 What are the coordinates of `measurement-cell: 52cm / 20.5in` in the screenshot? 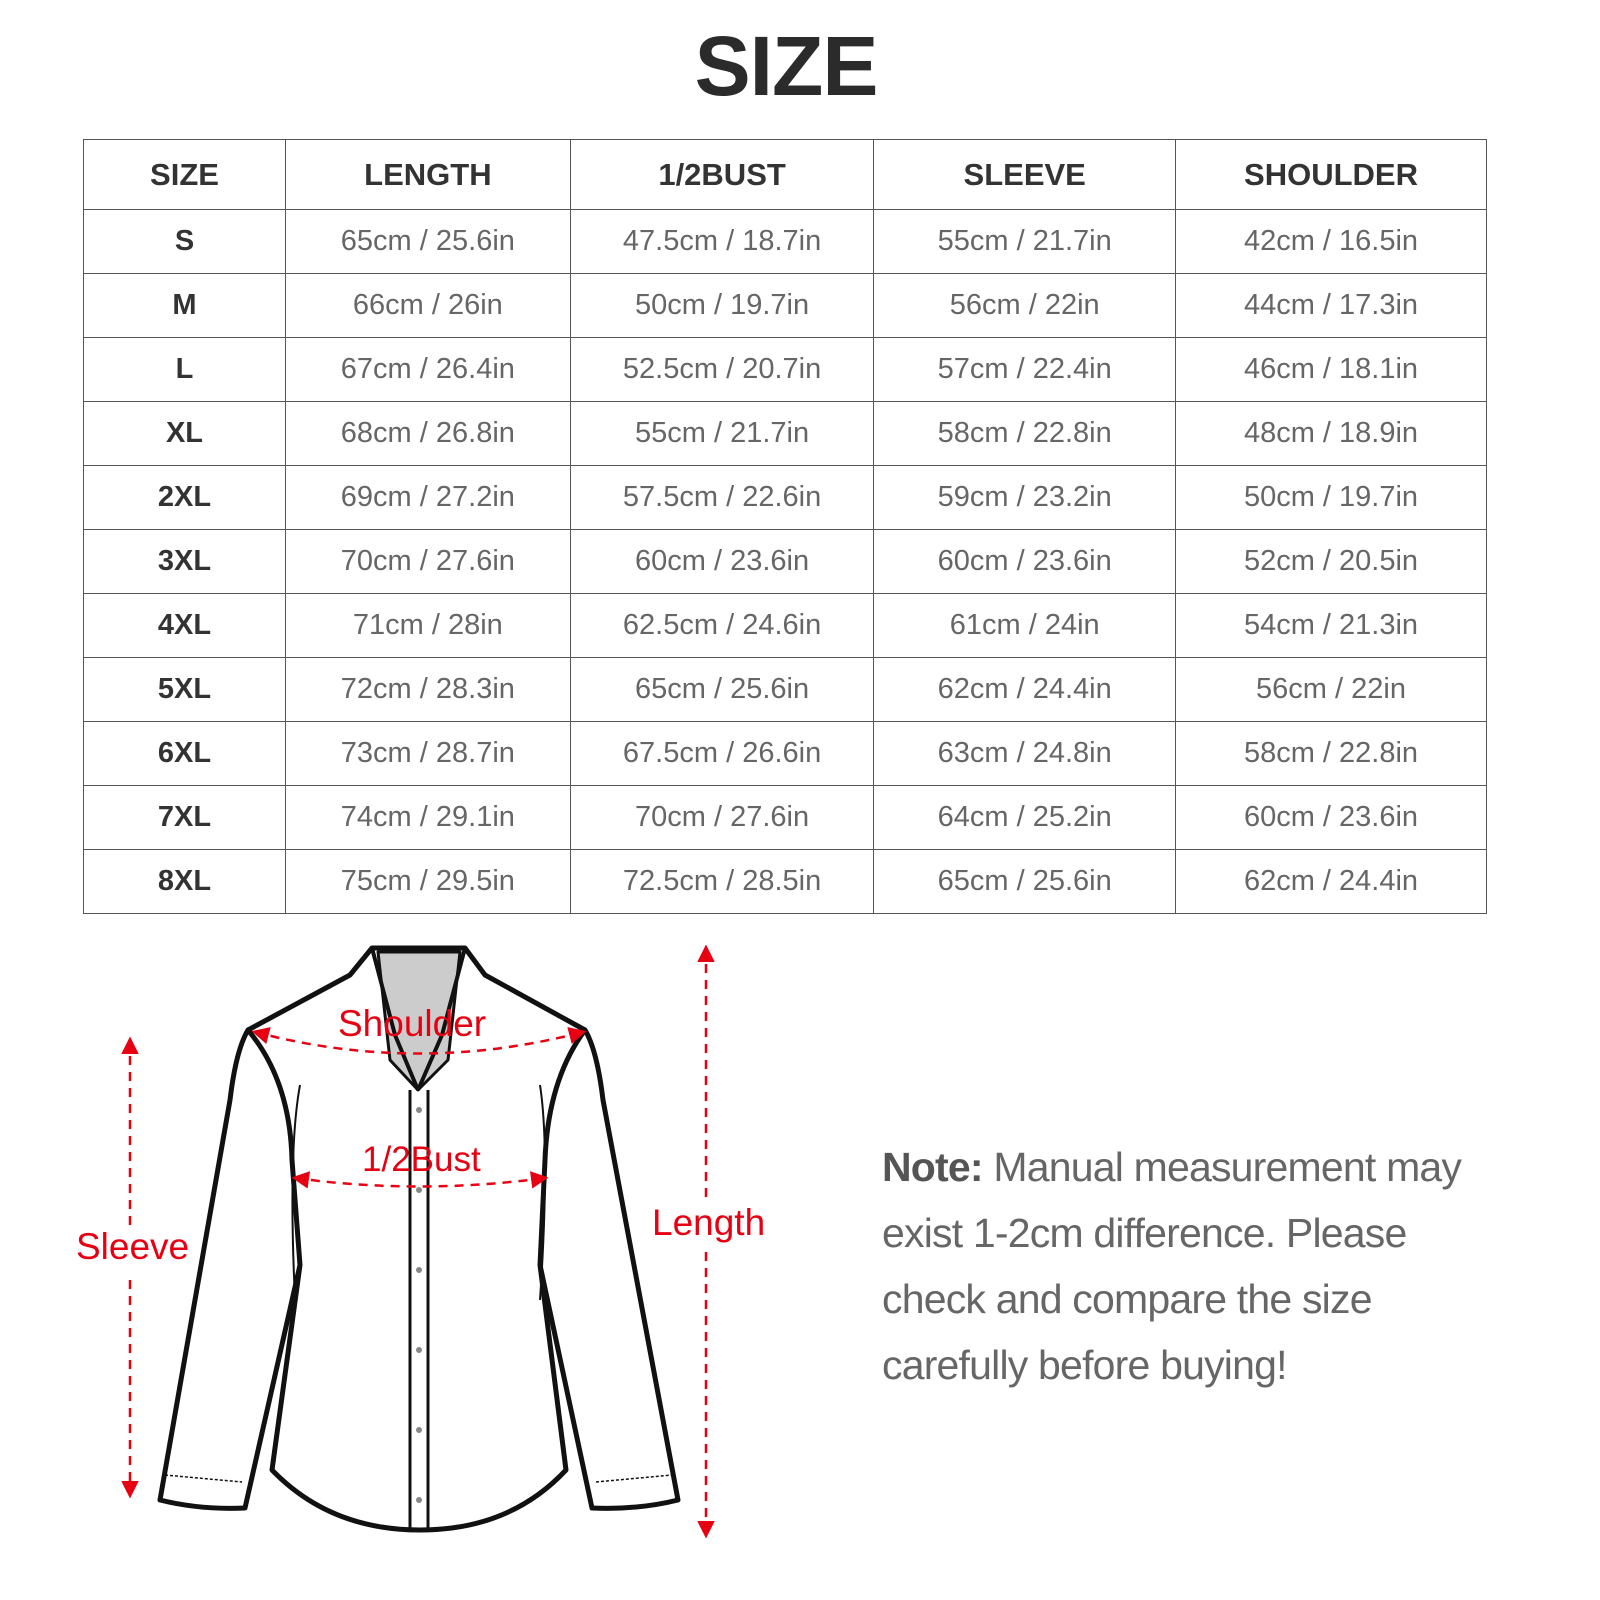 It's located at (1331, 561).